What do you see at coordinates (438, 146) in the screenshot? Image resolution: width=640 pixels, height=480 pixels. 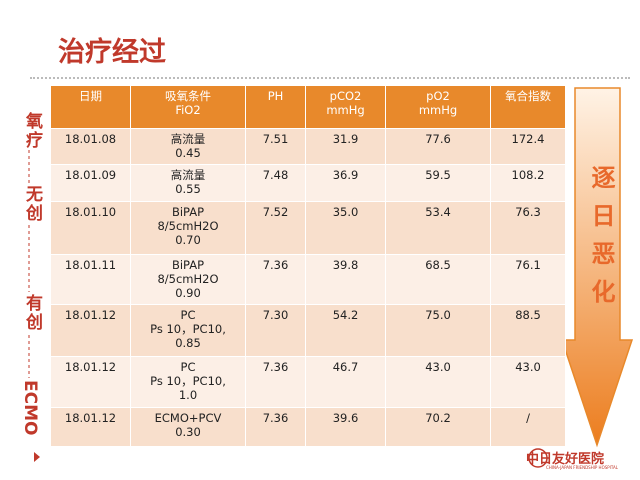 I see `table-cell: 77.6` at bounding box center [438, 146].